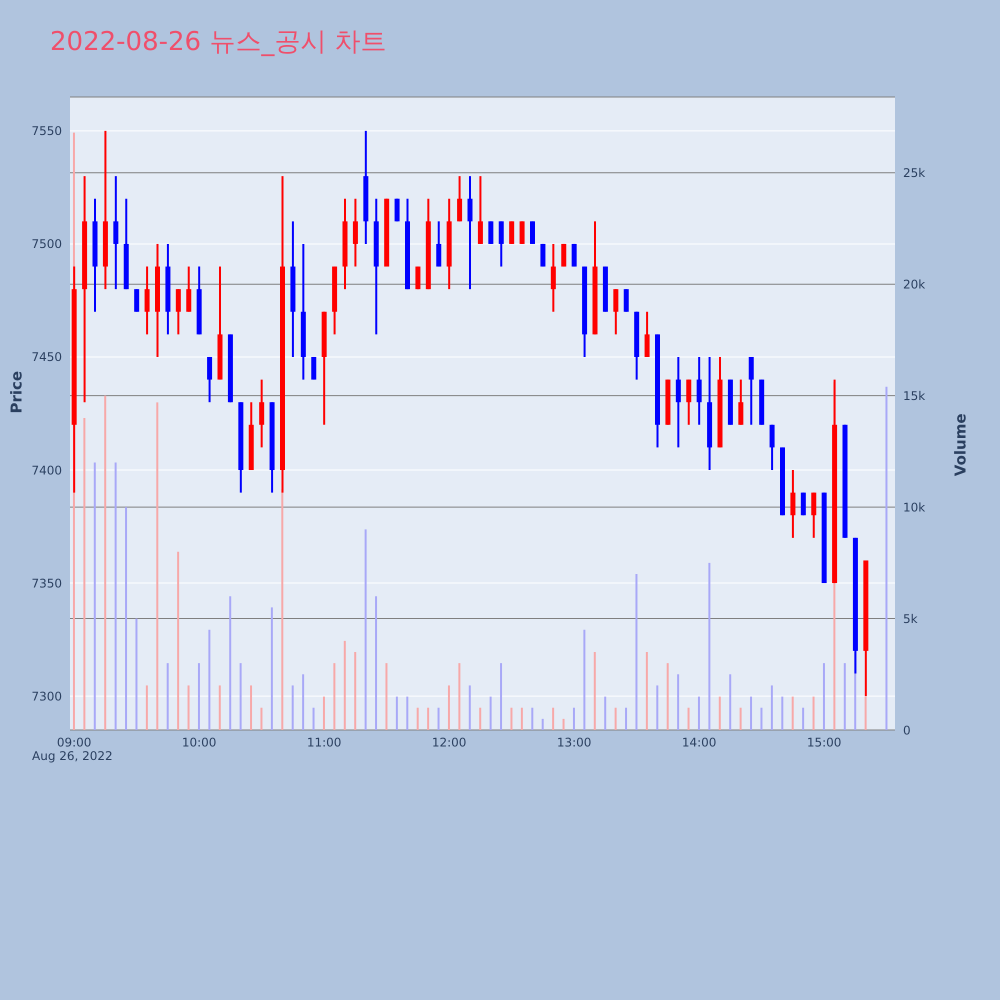  Describe the element at coordinates (914, 284) in the screenshot. I see `y2-tick-label: 20k` at that location.